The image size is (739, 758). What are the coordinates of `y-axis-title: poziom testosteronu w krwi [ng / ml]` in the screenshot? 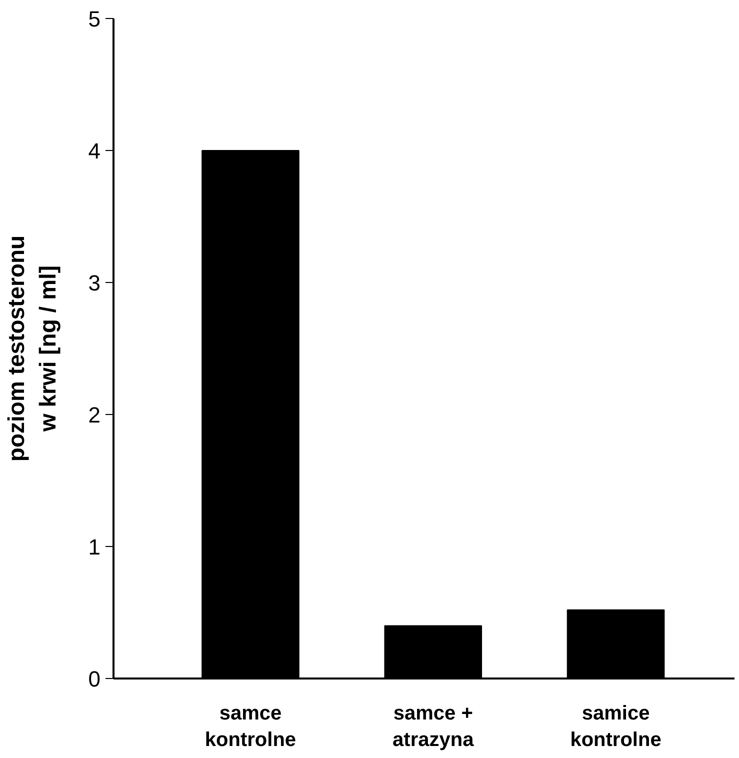 It's located at (31, 348).